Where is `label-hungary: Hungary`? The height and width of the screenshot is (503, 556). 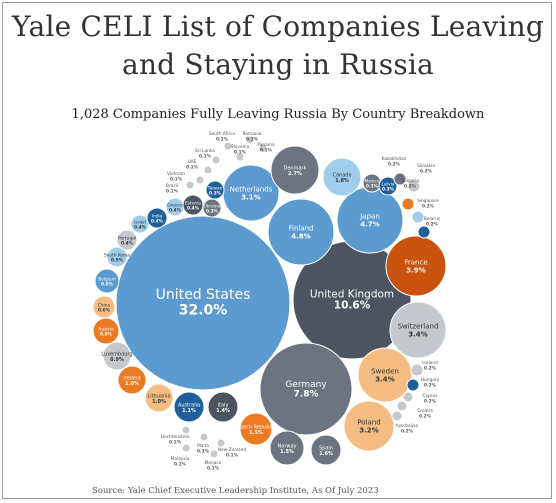 label-hungary: Hungary is located at coordinates (430, 380).